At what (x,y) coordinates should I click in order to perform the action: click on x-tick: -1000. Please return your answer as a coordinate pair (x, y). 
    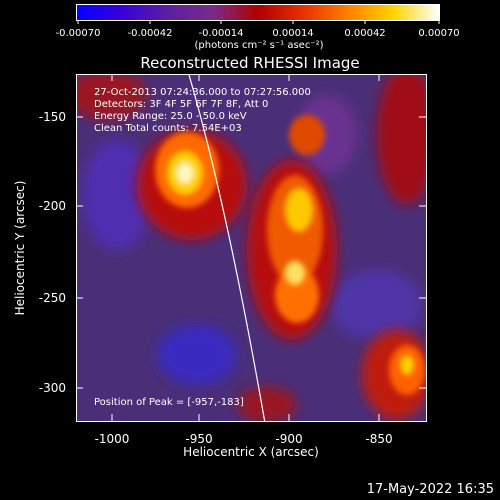
    Looking at the image, I should click on (112, 439).